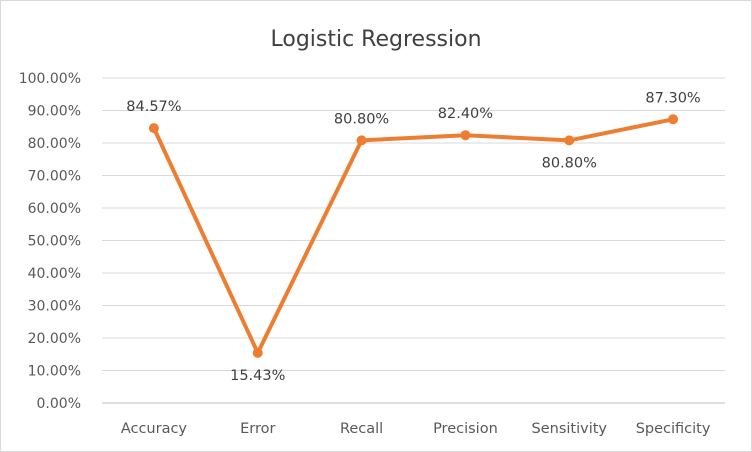  I want to click on data-label: 82.40%, so click(465, 114).